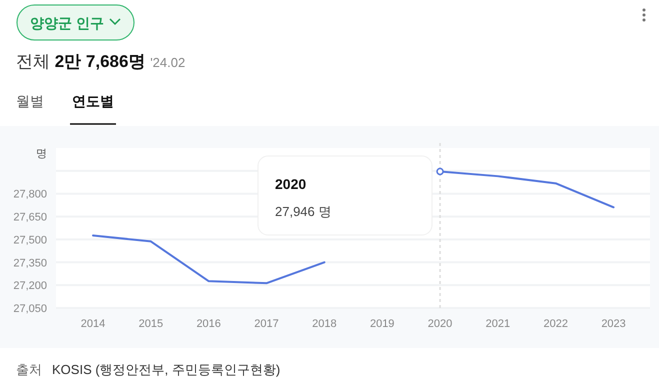 This screenshot has height=386, width=659. Describe the element at coordinates (30, 309) in the screenshot. I see `y-tick-label: 27,050` at that location.